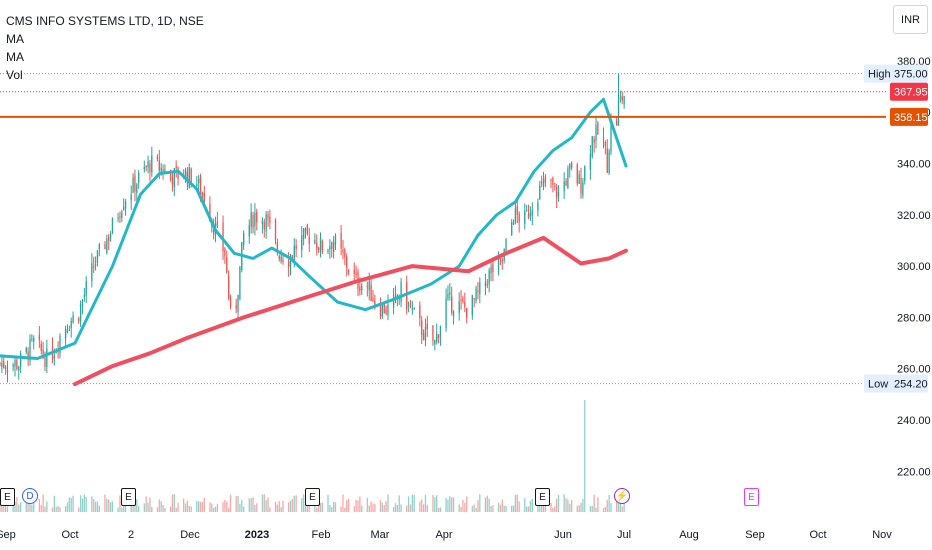  I want to click on dividend-event-icon: D, so click(30, 496).